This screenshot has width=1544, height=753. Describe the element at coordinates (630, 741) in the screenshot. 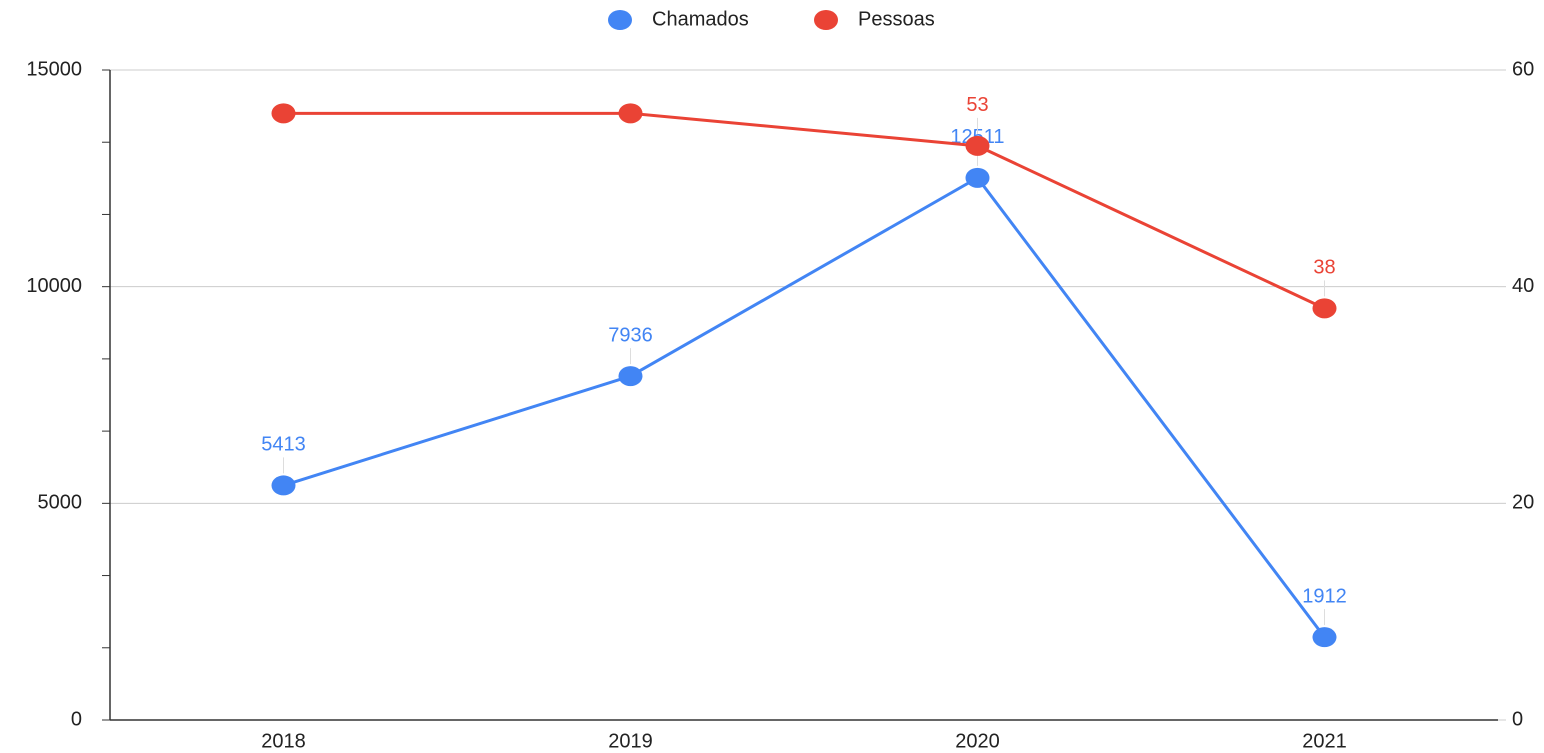

I see `x-tick-label: 2019` at that location.